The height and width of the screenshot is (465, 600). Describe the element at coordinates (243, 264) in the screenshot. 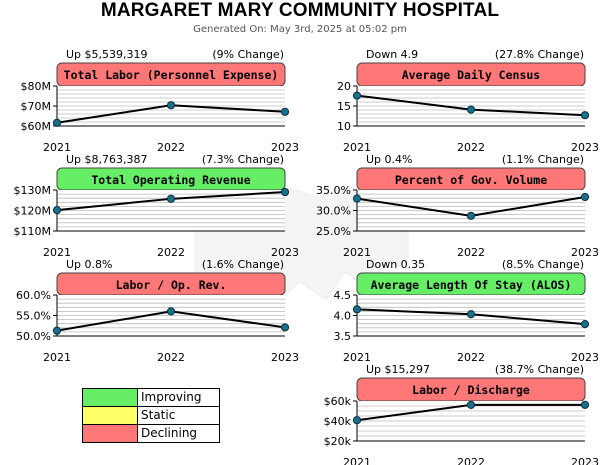

I see `change-percent: (1.6% Change)` at that location.